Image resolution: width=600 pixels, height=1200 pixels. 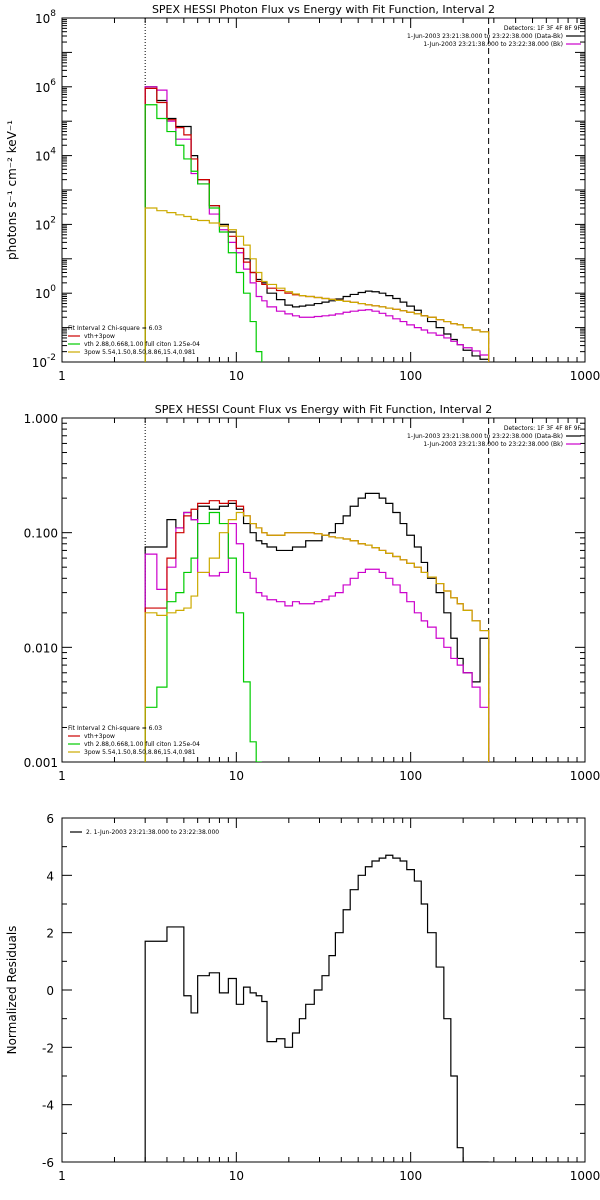 I want to click on y-tick-label: 10², so click(x=45, y=223).